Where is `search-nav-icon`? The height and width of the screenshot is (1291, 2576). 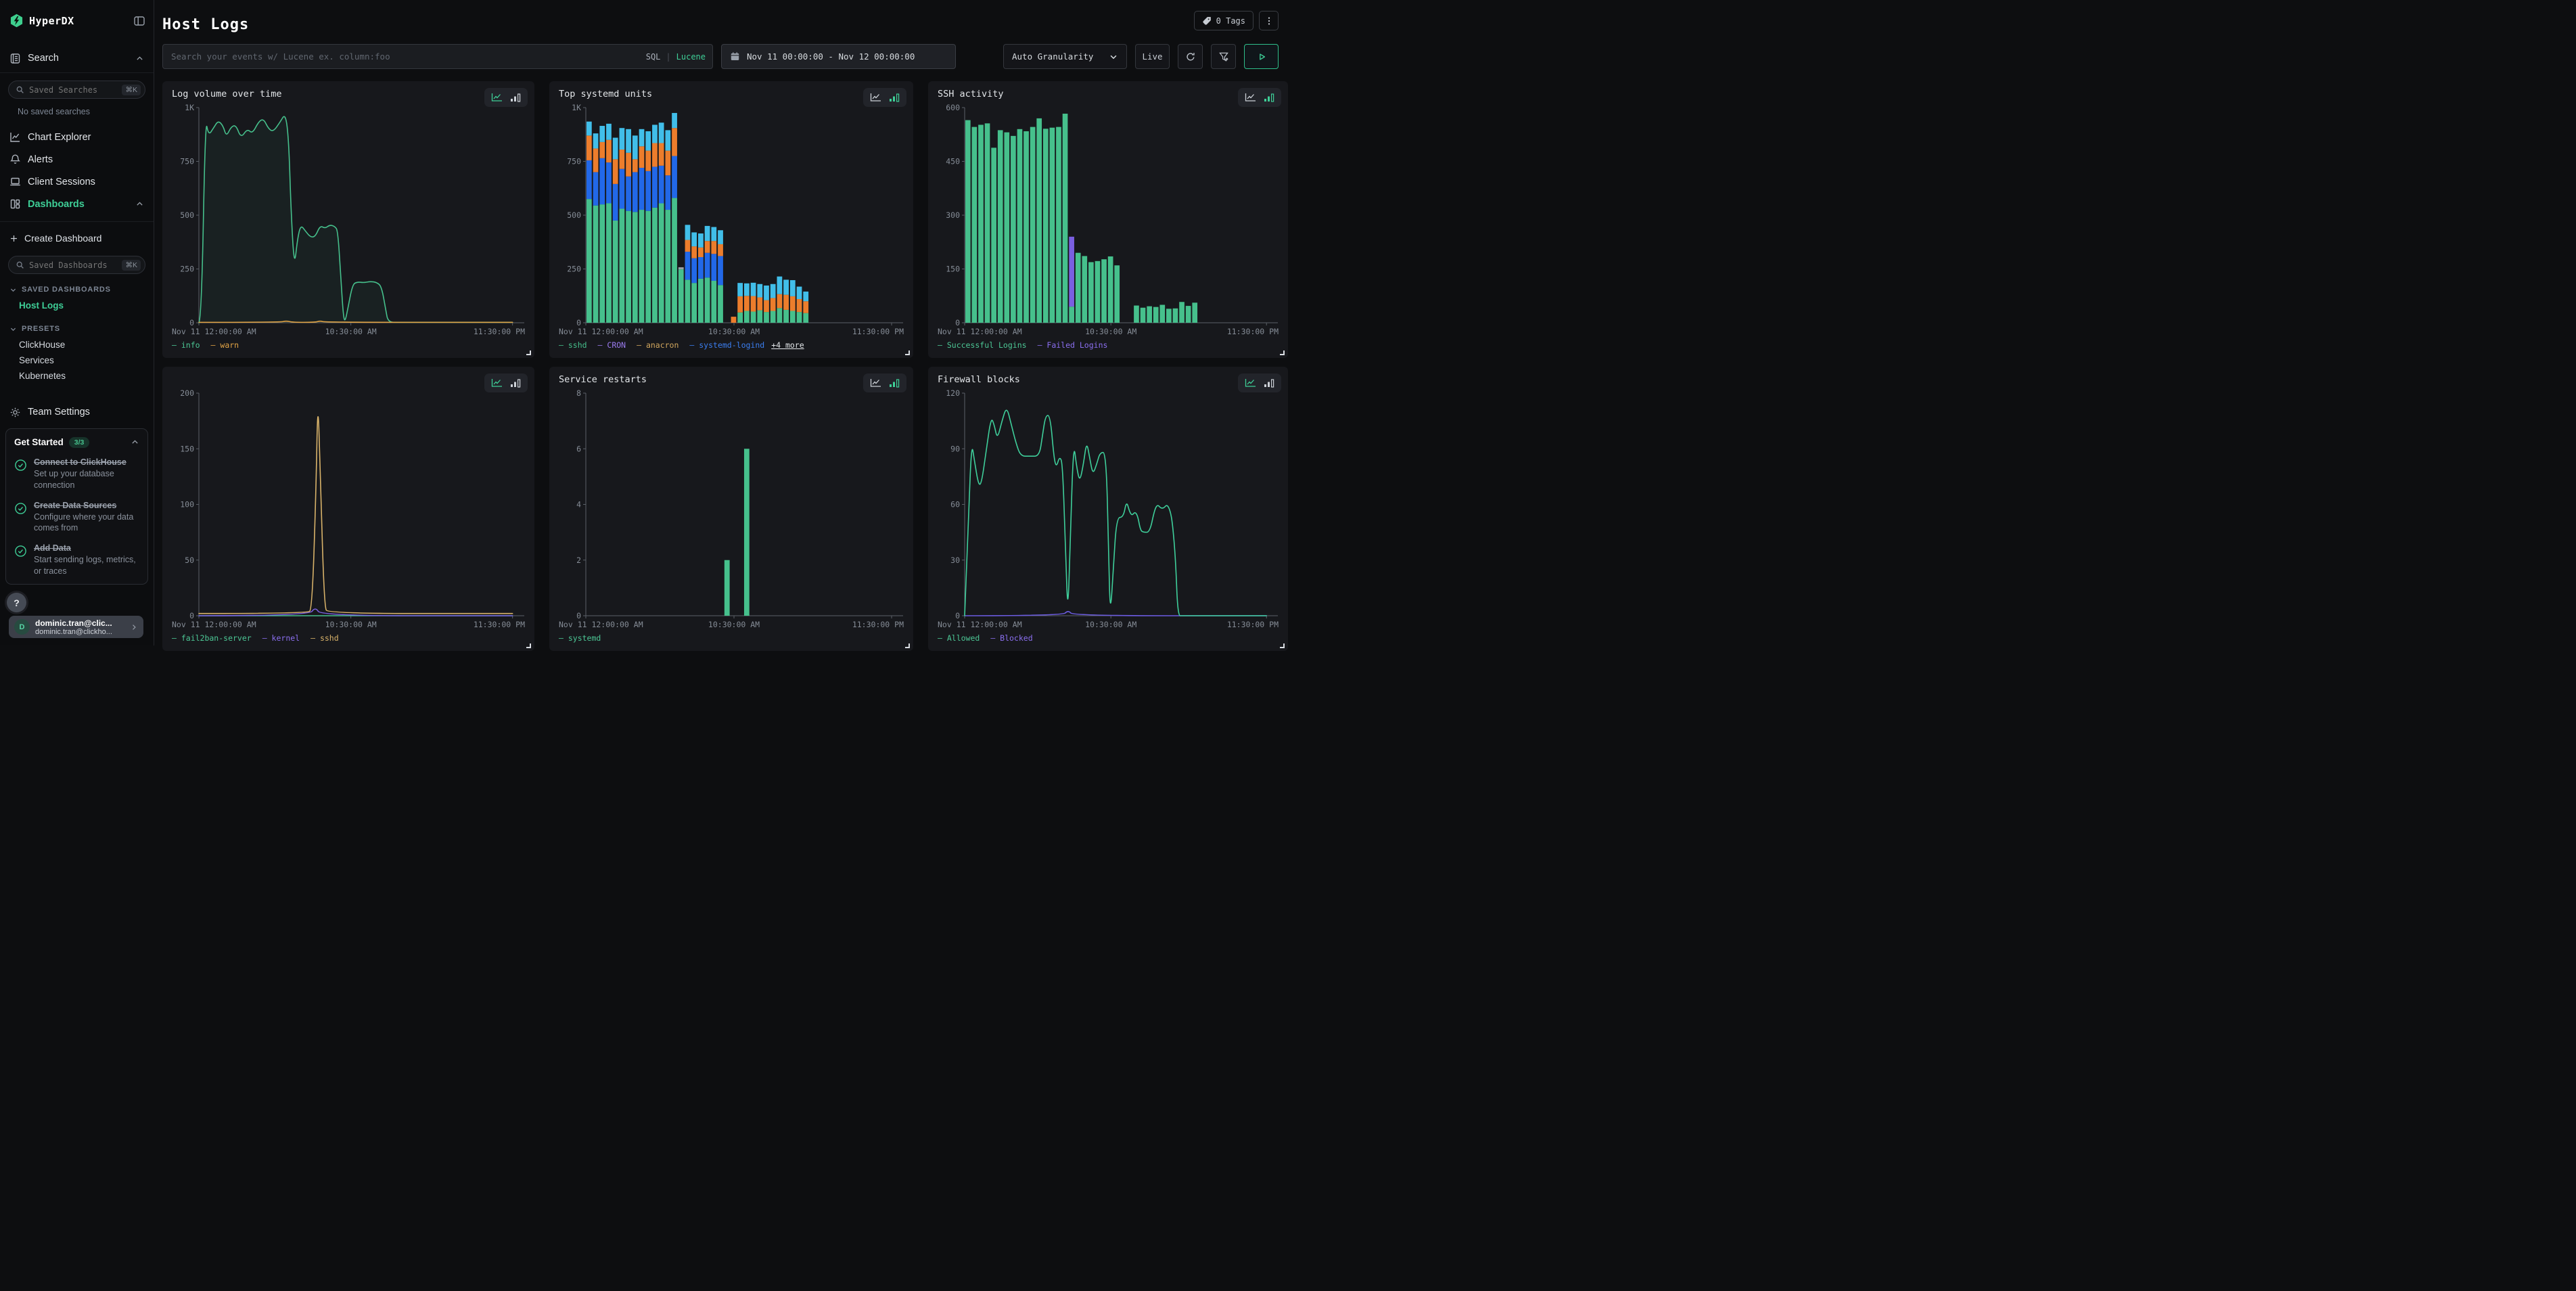
search-nav-icon is located at coordinates (15, 58).